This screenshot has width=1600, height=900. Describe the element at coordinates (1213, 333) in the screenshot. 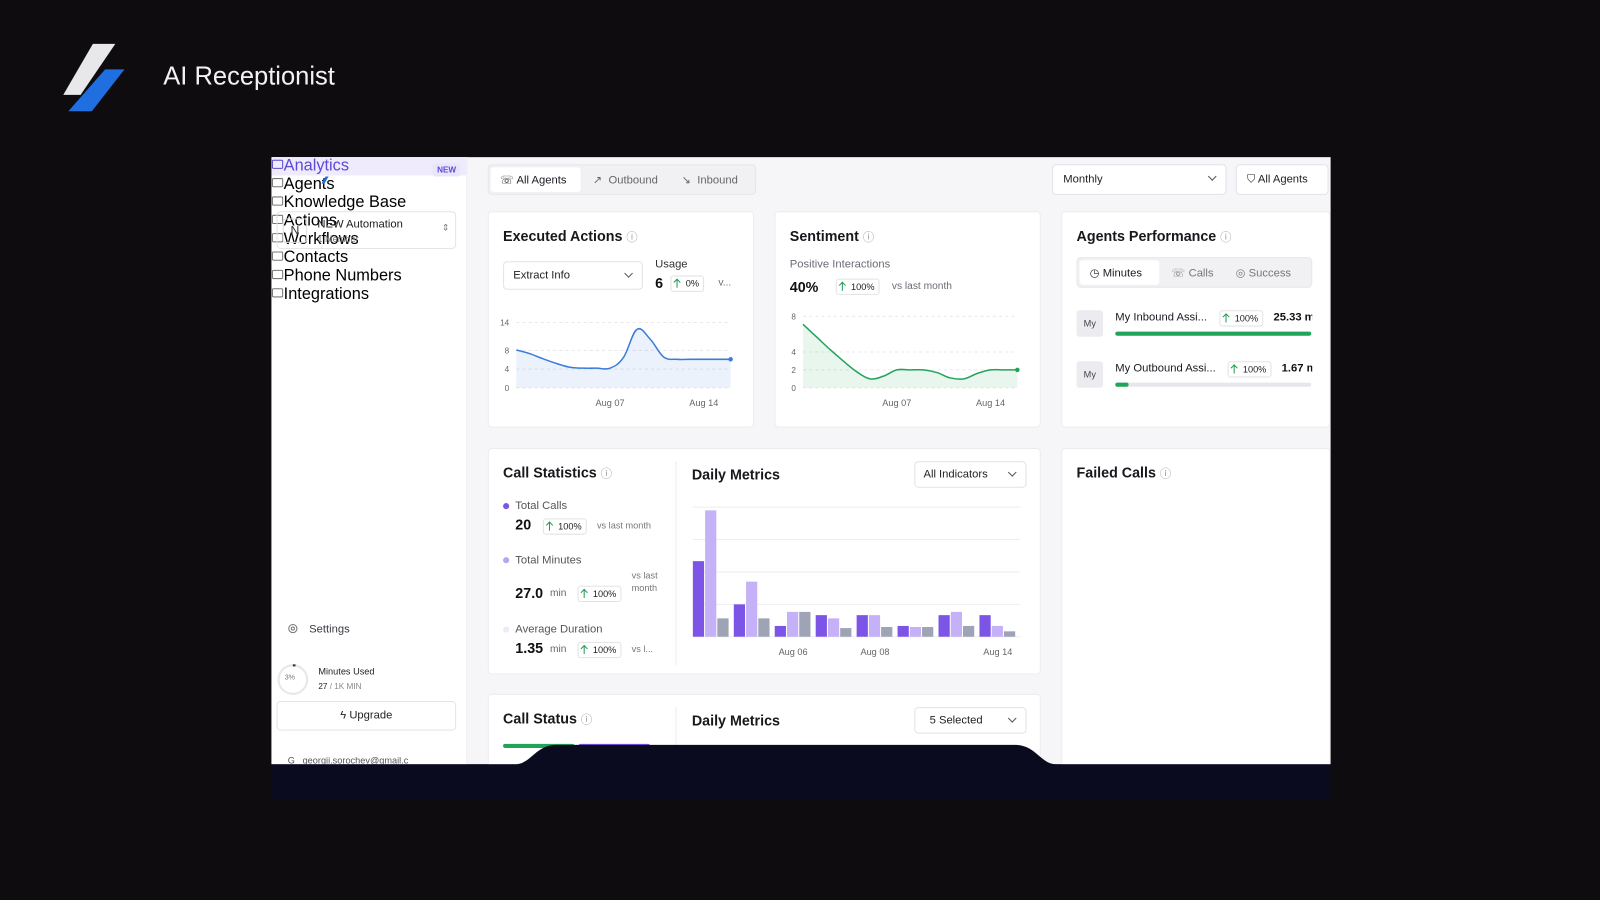

I see `progress-bar` at that location.